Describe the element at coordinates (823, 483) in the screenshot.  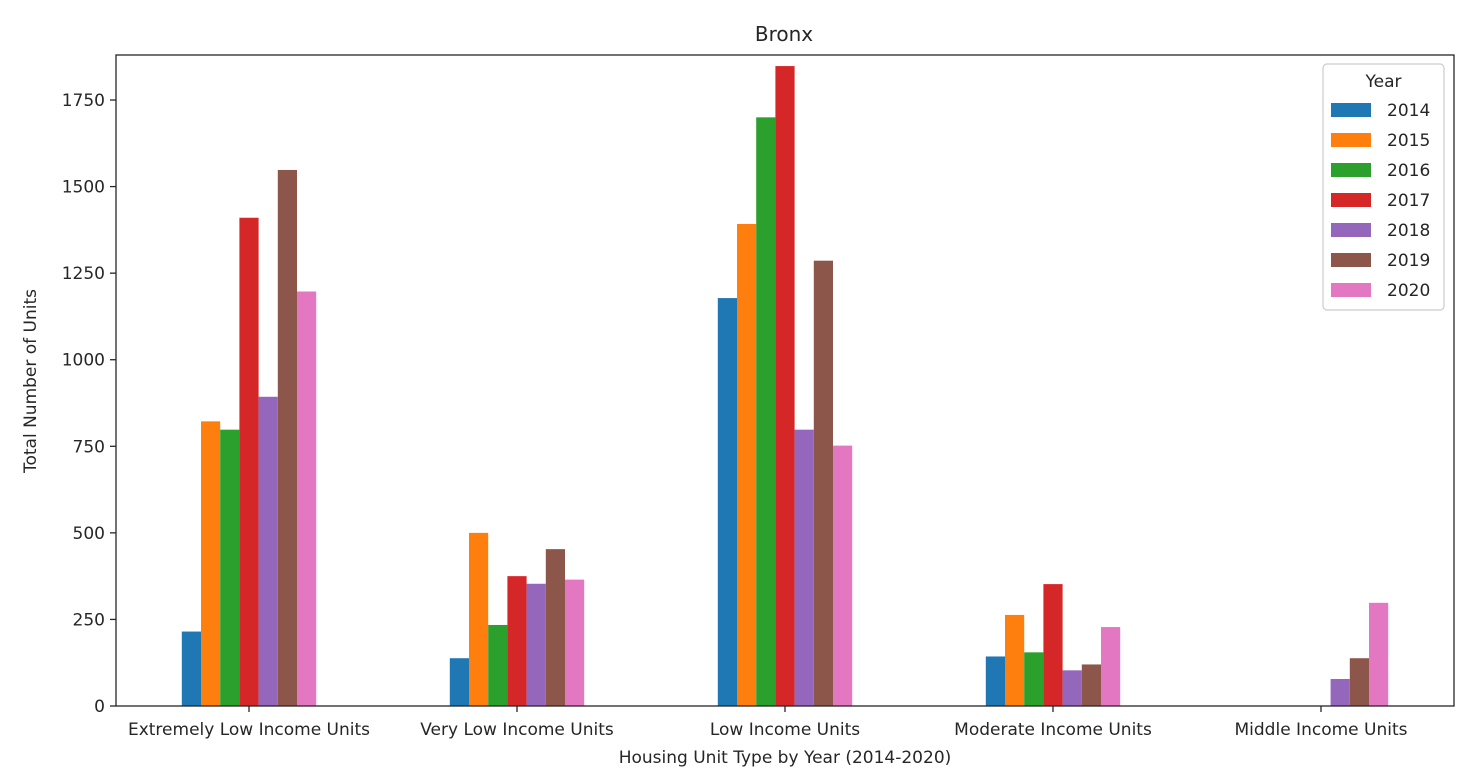
I see `bar-2019-cat2` at that location.